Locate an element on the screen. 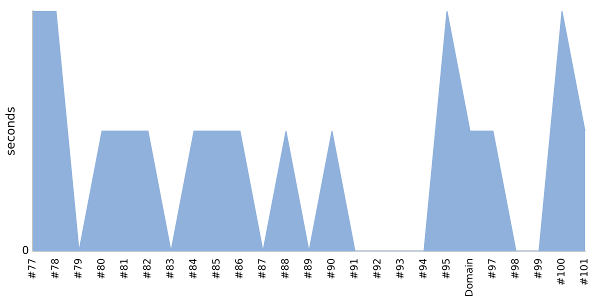 This screenshot has height=300, width=600. x-tick-label: #77 is located at coordinates (33, 269).